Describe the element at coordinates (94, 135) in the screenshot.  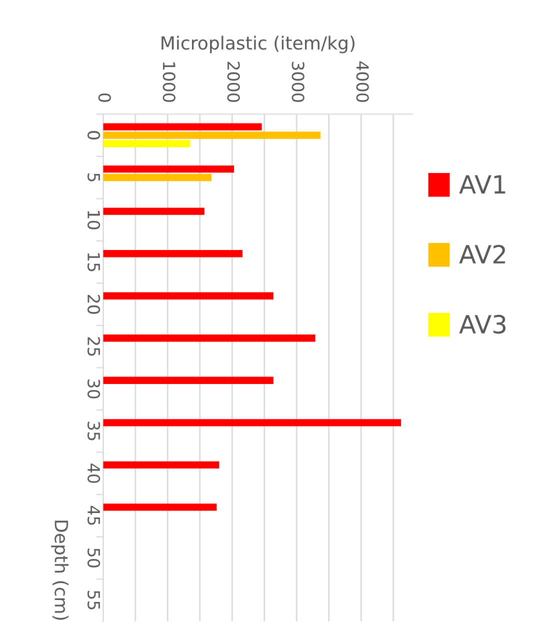
I see `y-tick-label: 0` at that location.